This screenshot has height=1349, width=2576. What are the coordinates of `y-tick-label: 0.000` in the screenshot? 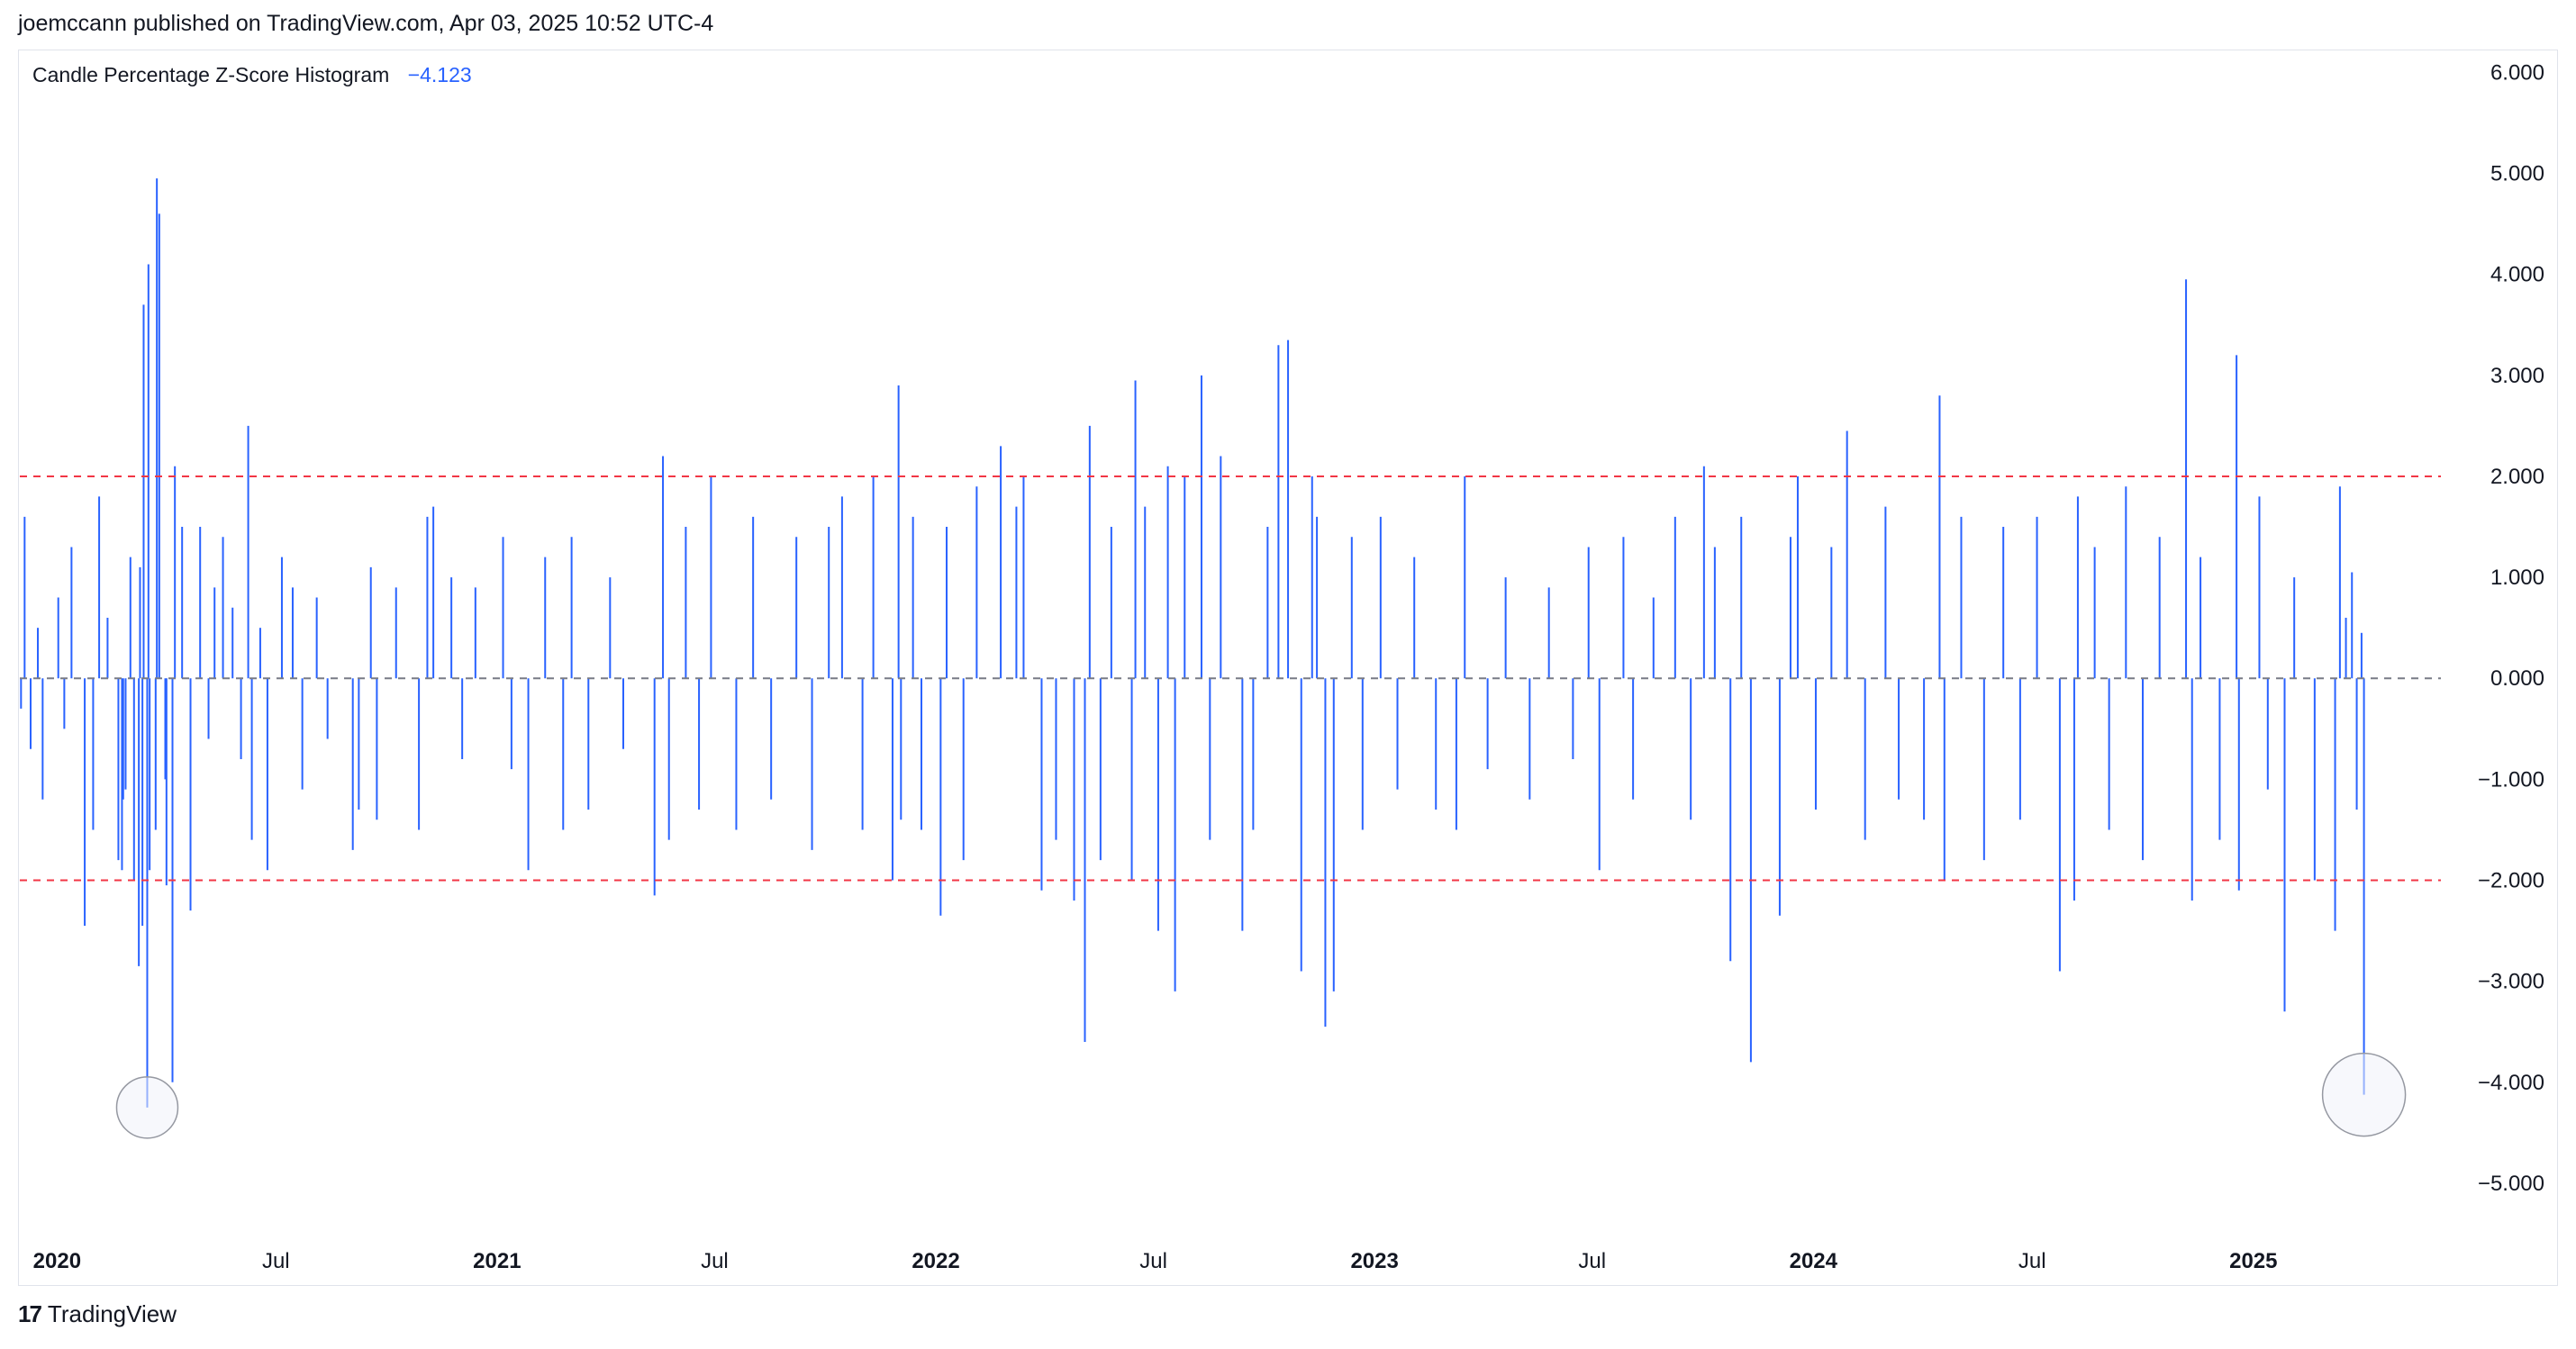 It's located at (2517, 678).